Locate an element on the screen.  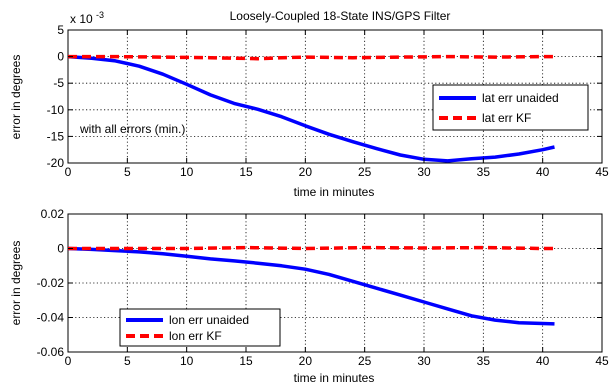
y-tick-label: -15 is located at coordinates (56, 136).